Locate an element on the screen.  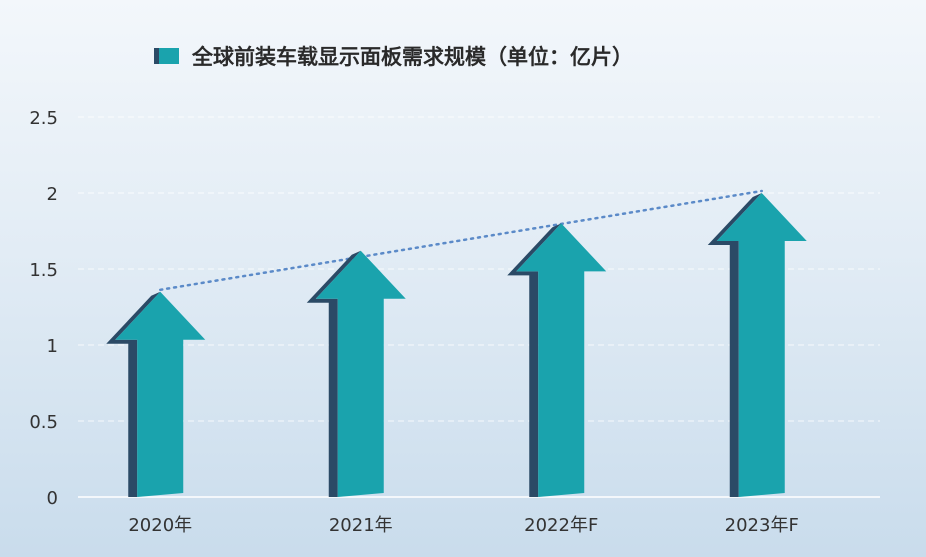
x-tick-label: 2022年F is located at coordinates (561, 525).